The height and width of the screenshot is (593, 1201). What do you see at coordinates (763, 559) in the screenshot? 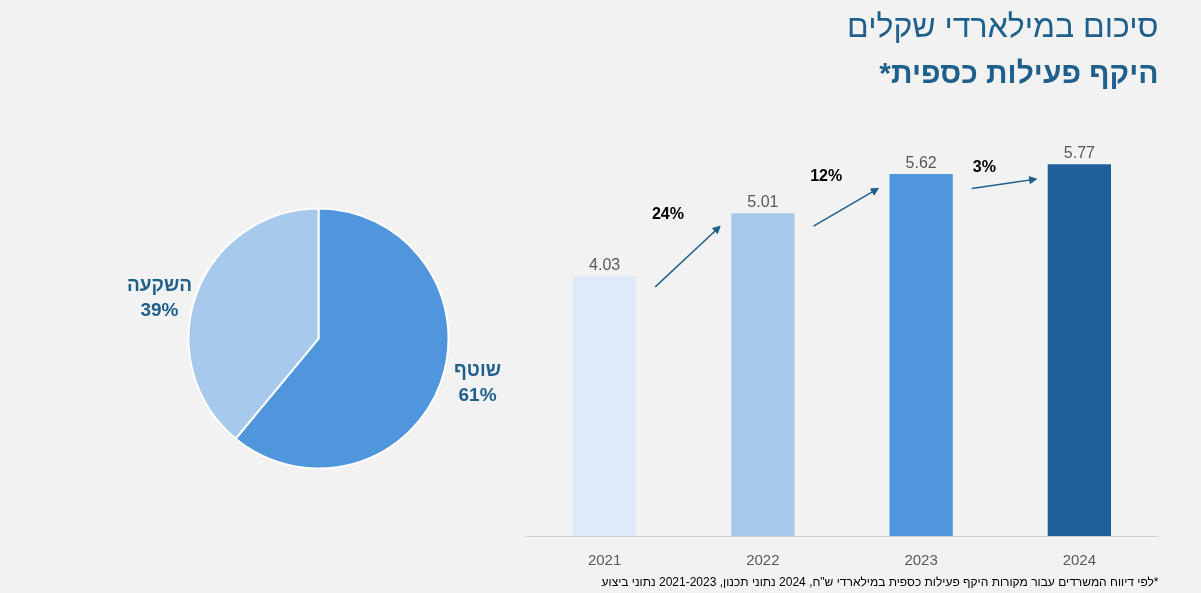
I see `x-tick-label: 2022` at bounding box center [763, 559].